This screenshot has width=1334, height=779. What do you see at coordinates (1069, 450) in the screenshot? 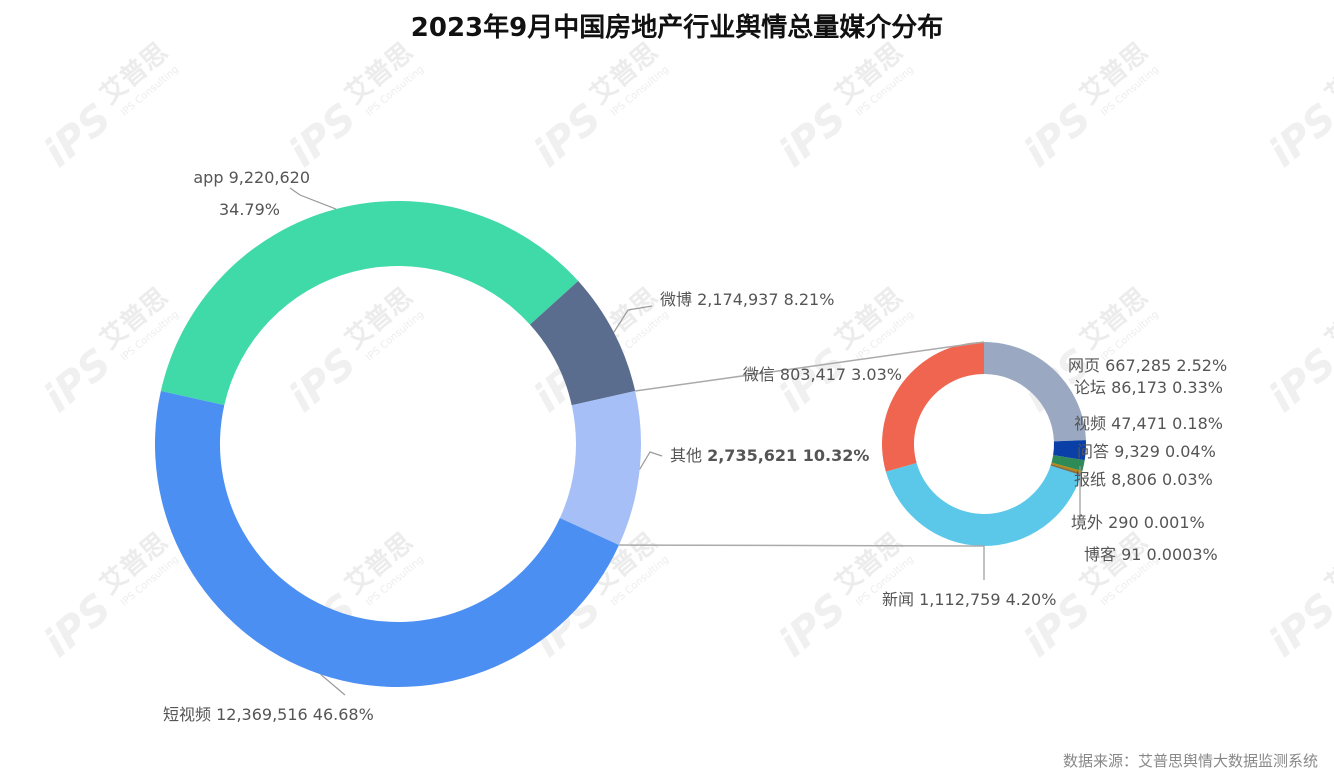
I see `sub-slice-论坛` at bounding box center [1069, 450].